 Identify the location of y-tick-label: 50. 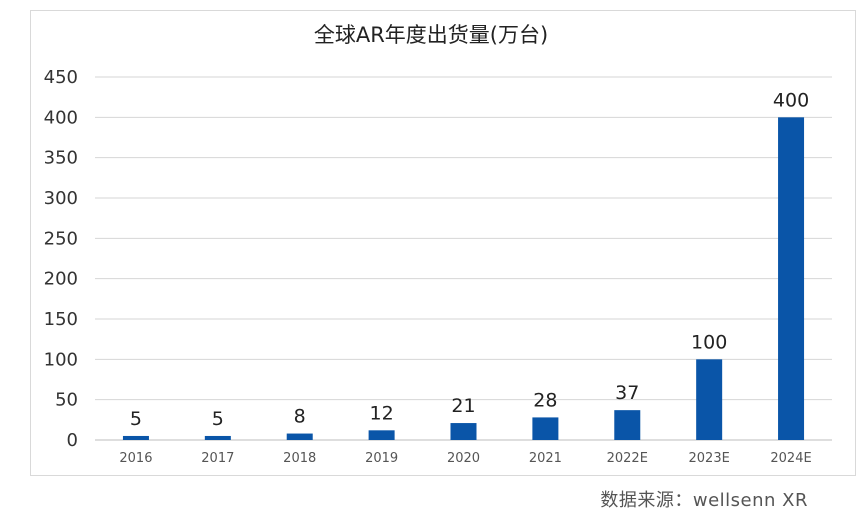
(66, 400).